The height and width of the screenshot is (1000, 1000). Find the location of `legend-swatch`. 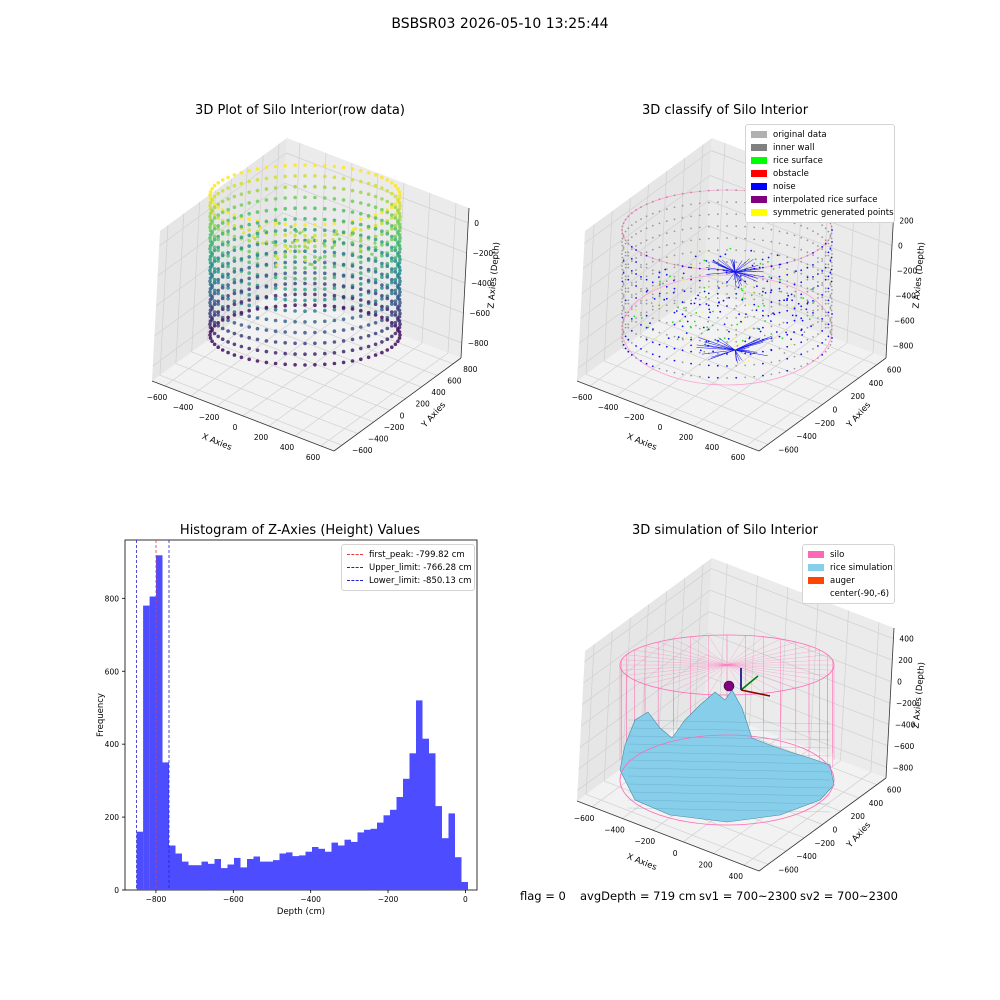

legend-swatch is located at coordinates (816, 567).